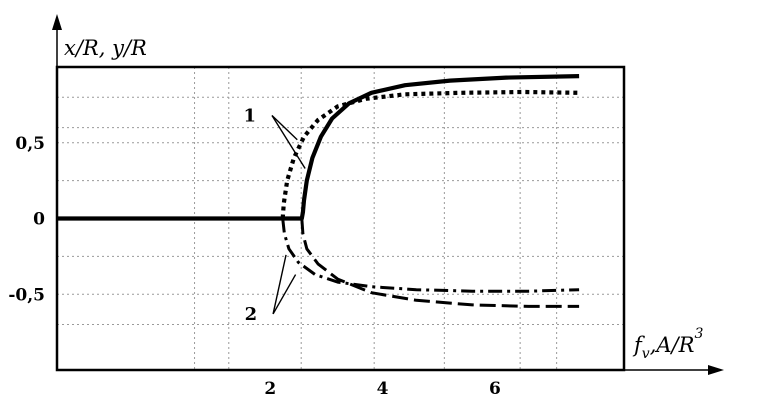 This screenshot has height=413, width=758. What do you see at coordinates (430, 154) in the screenshot?
I see `series-line-dotted` at bounding box center [430, 154].